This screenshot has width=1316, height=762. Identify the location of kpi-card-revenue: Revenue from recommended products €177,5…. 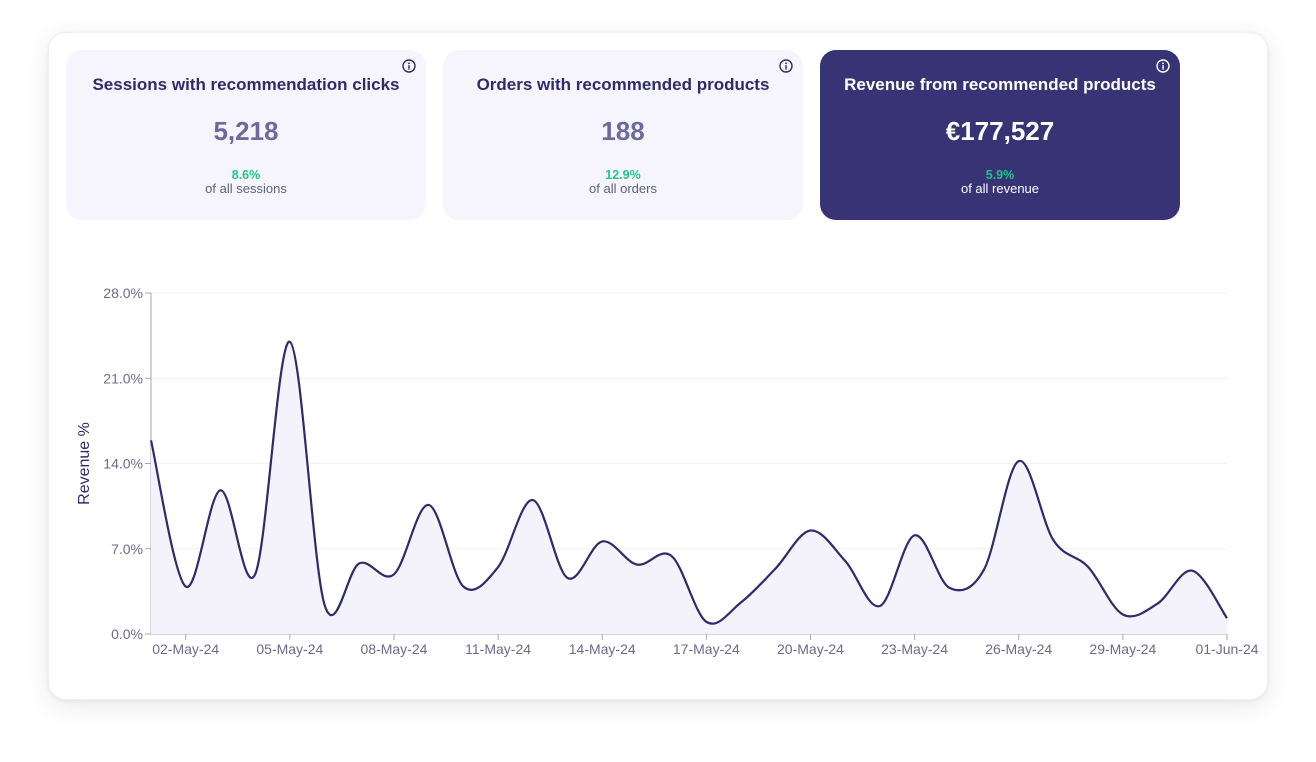
(1000, 135).